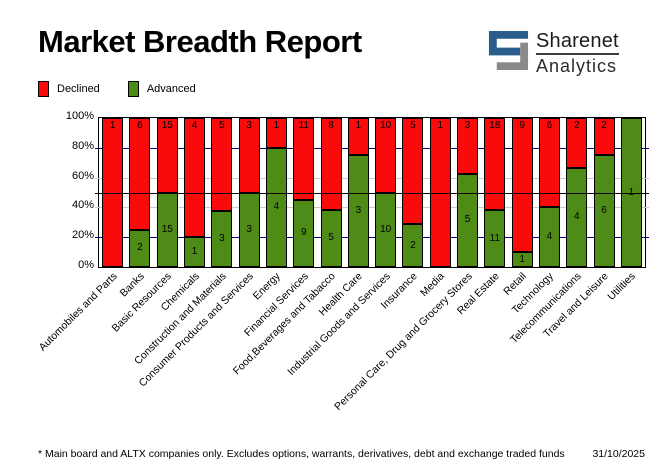 The width and height of the screenshot is (655, 470). I want to click on bar-value-label-advanced: 11, so click(495, 238).